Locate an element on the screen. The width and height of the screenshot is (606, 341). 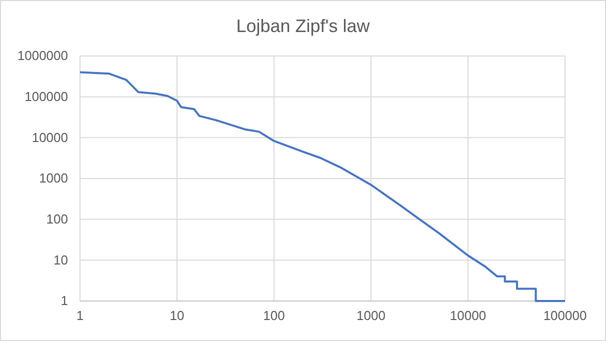
y-tick-label: 1 is located at coordinates (64, 300).